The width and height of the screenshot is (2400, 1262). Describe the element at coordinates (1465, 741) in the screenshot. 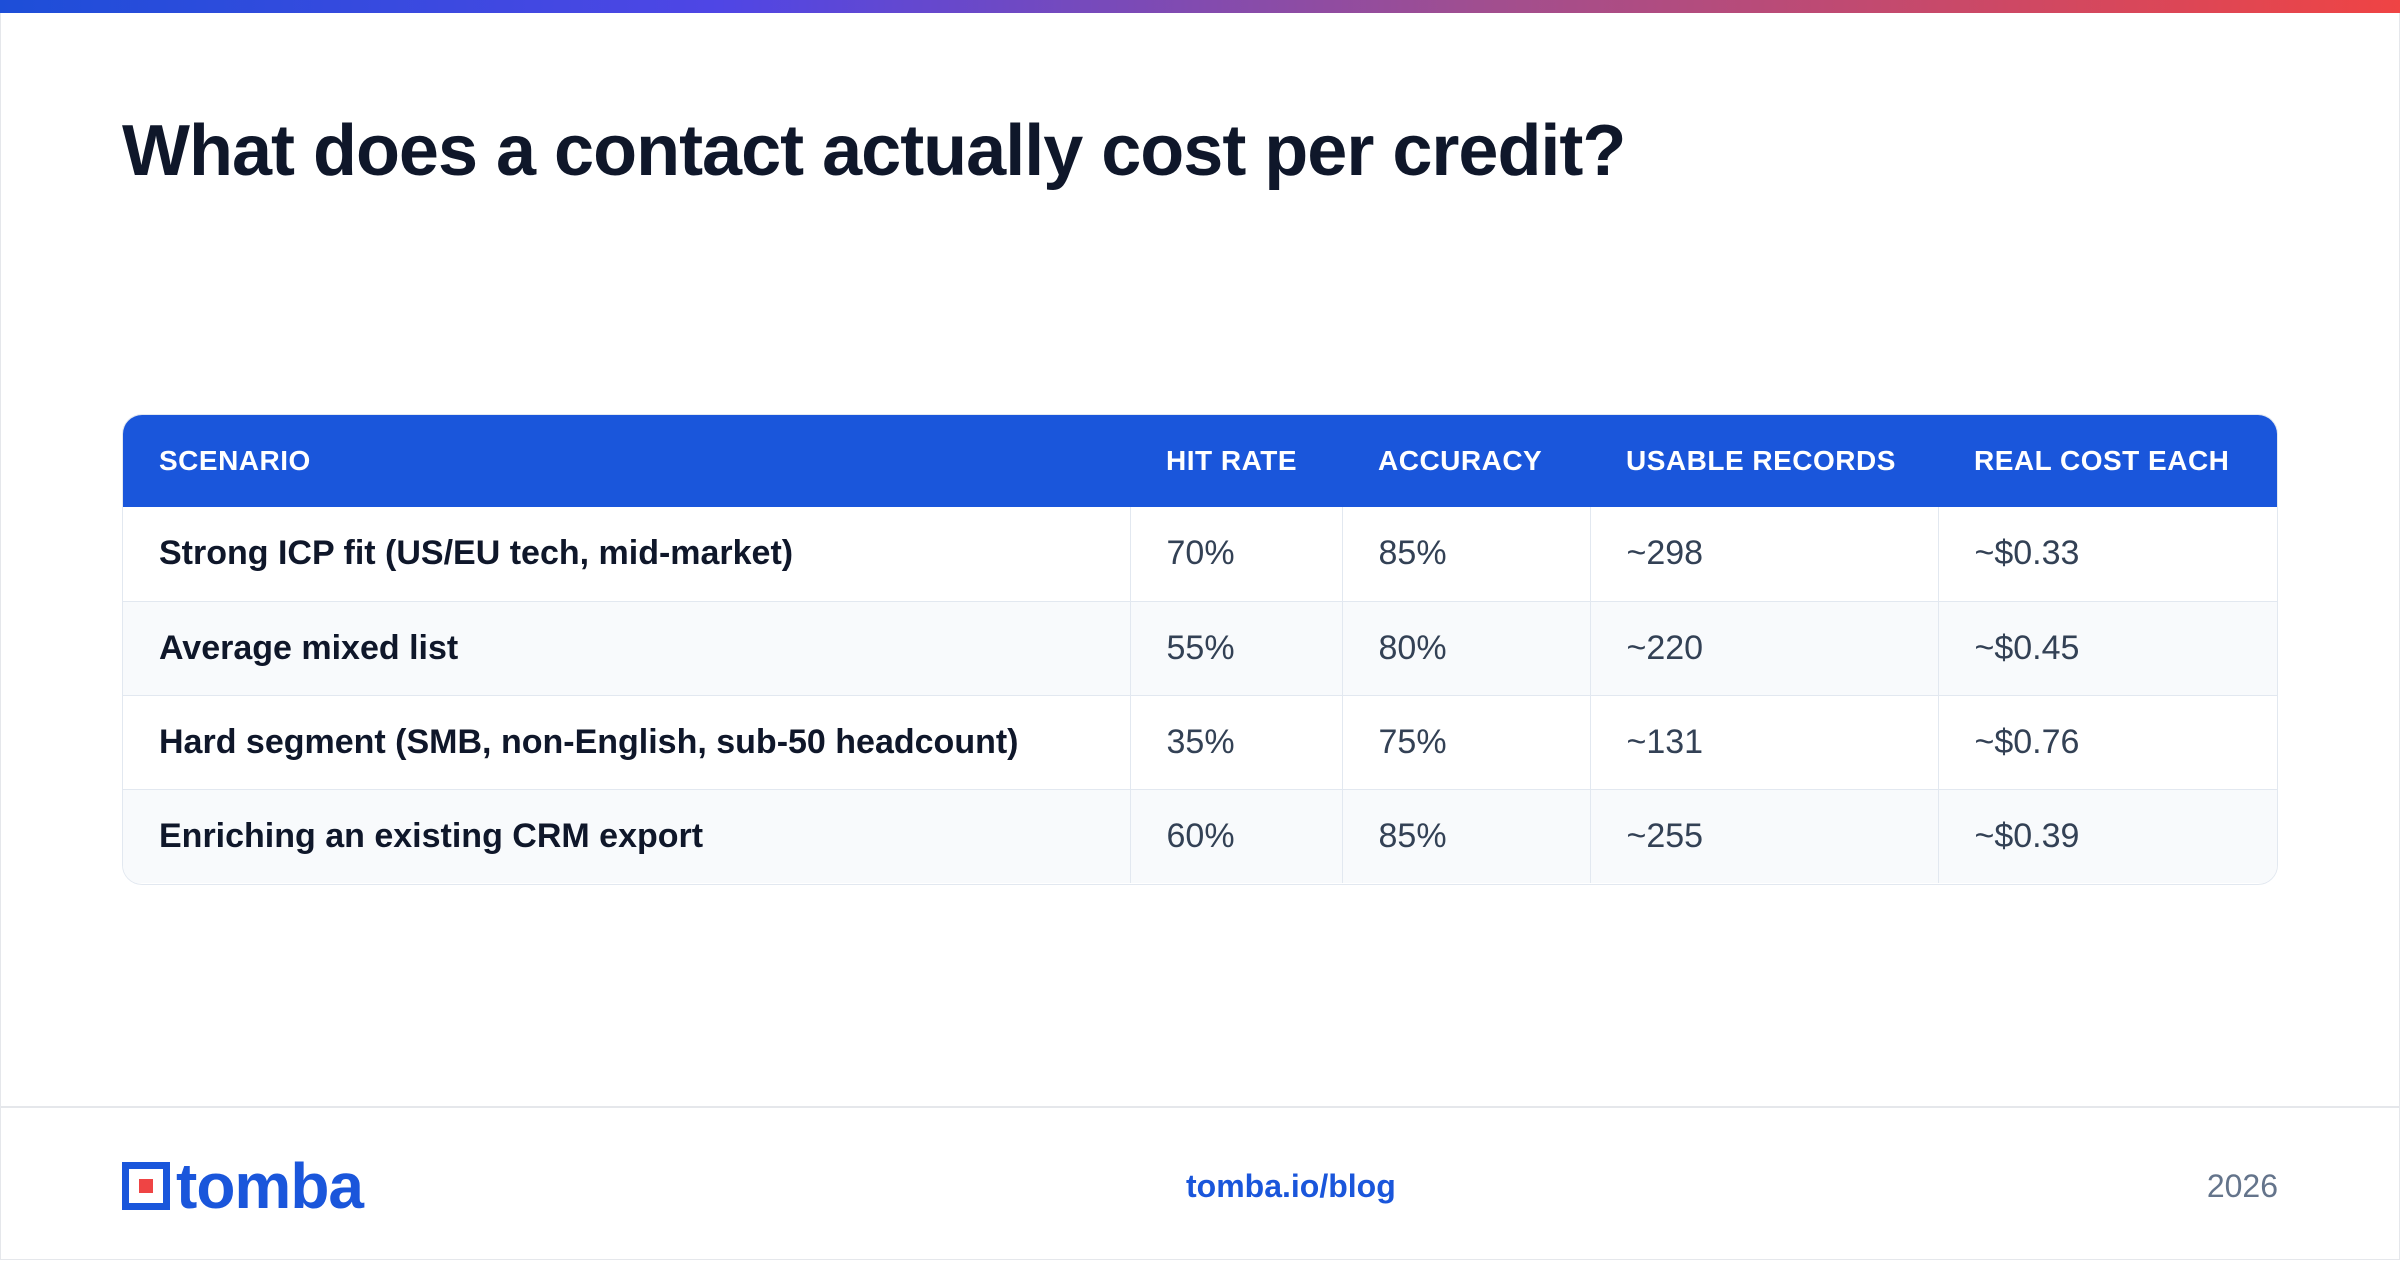

I see `cell-accuracy: 75%` at that location.